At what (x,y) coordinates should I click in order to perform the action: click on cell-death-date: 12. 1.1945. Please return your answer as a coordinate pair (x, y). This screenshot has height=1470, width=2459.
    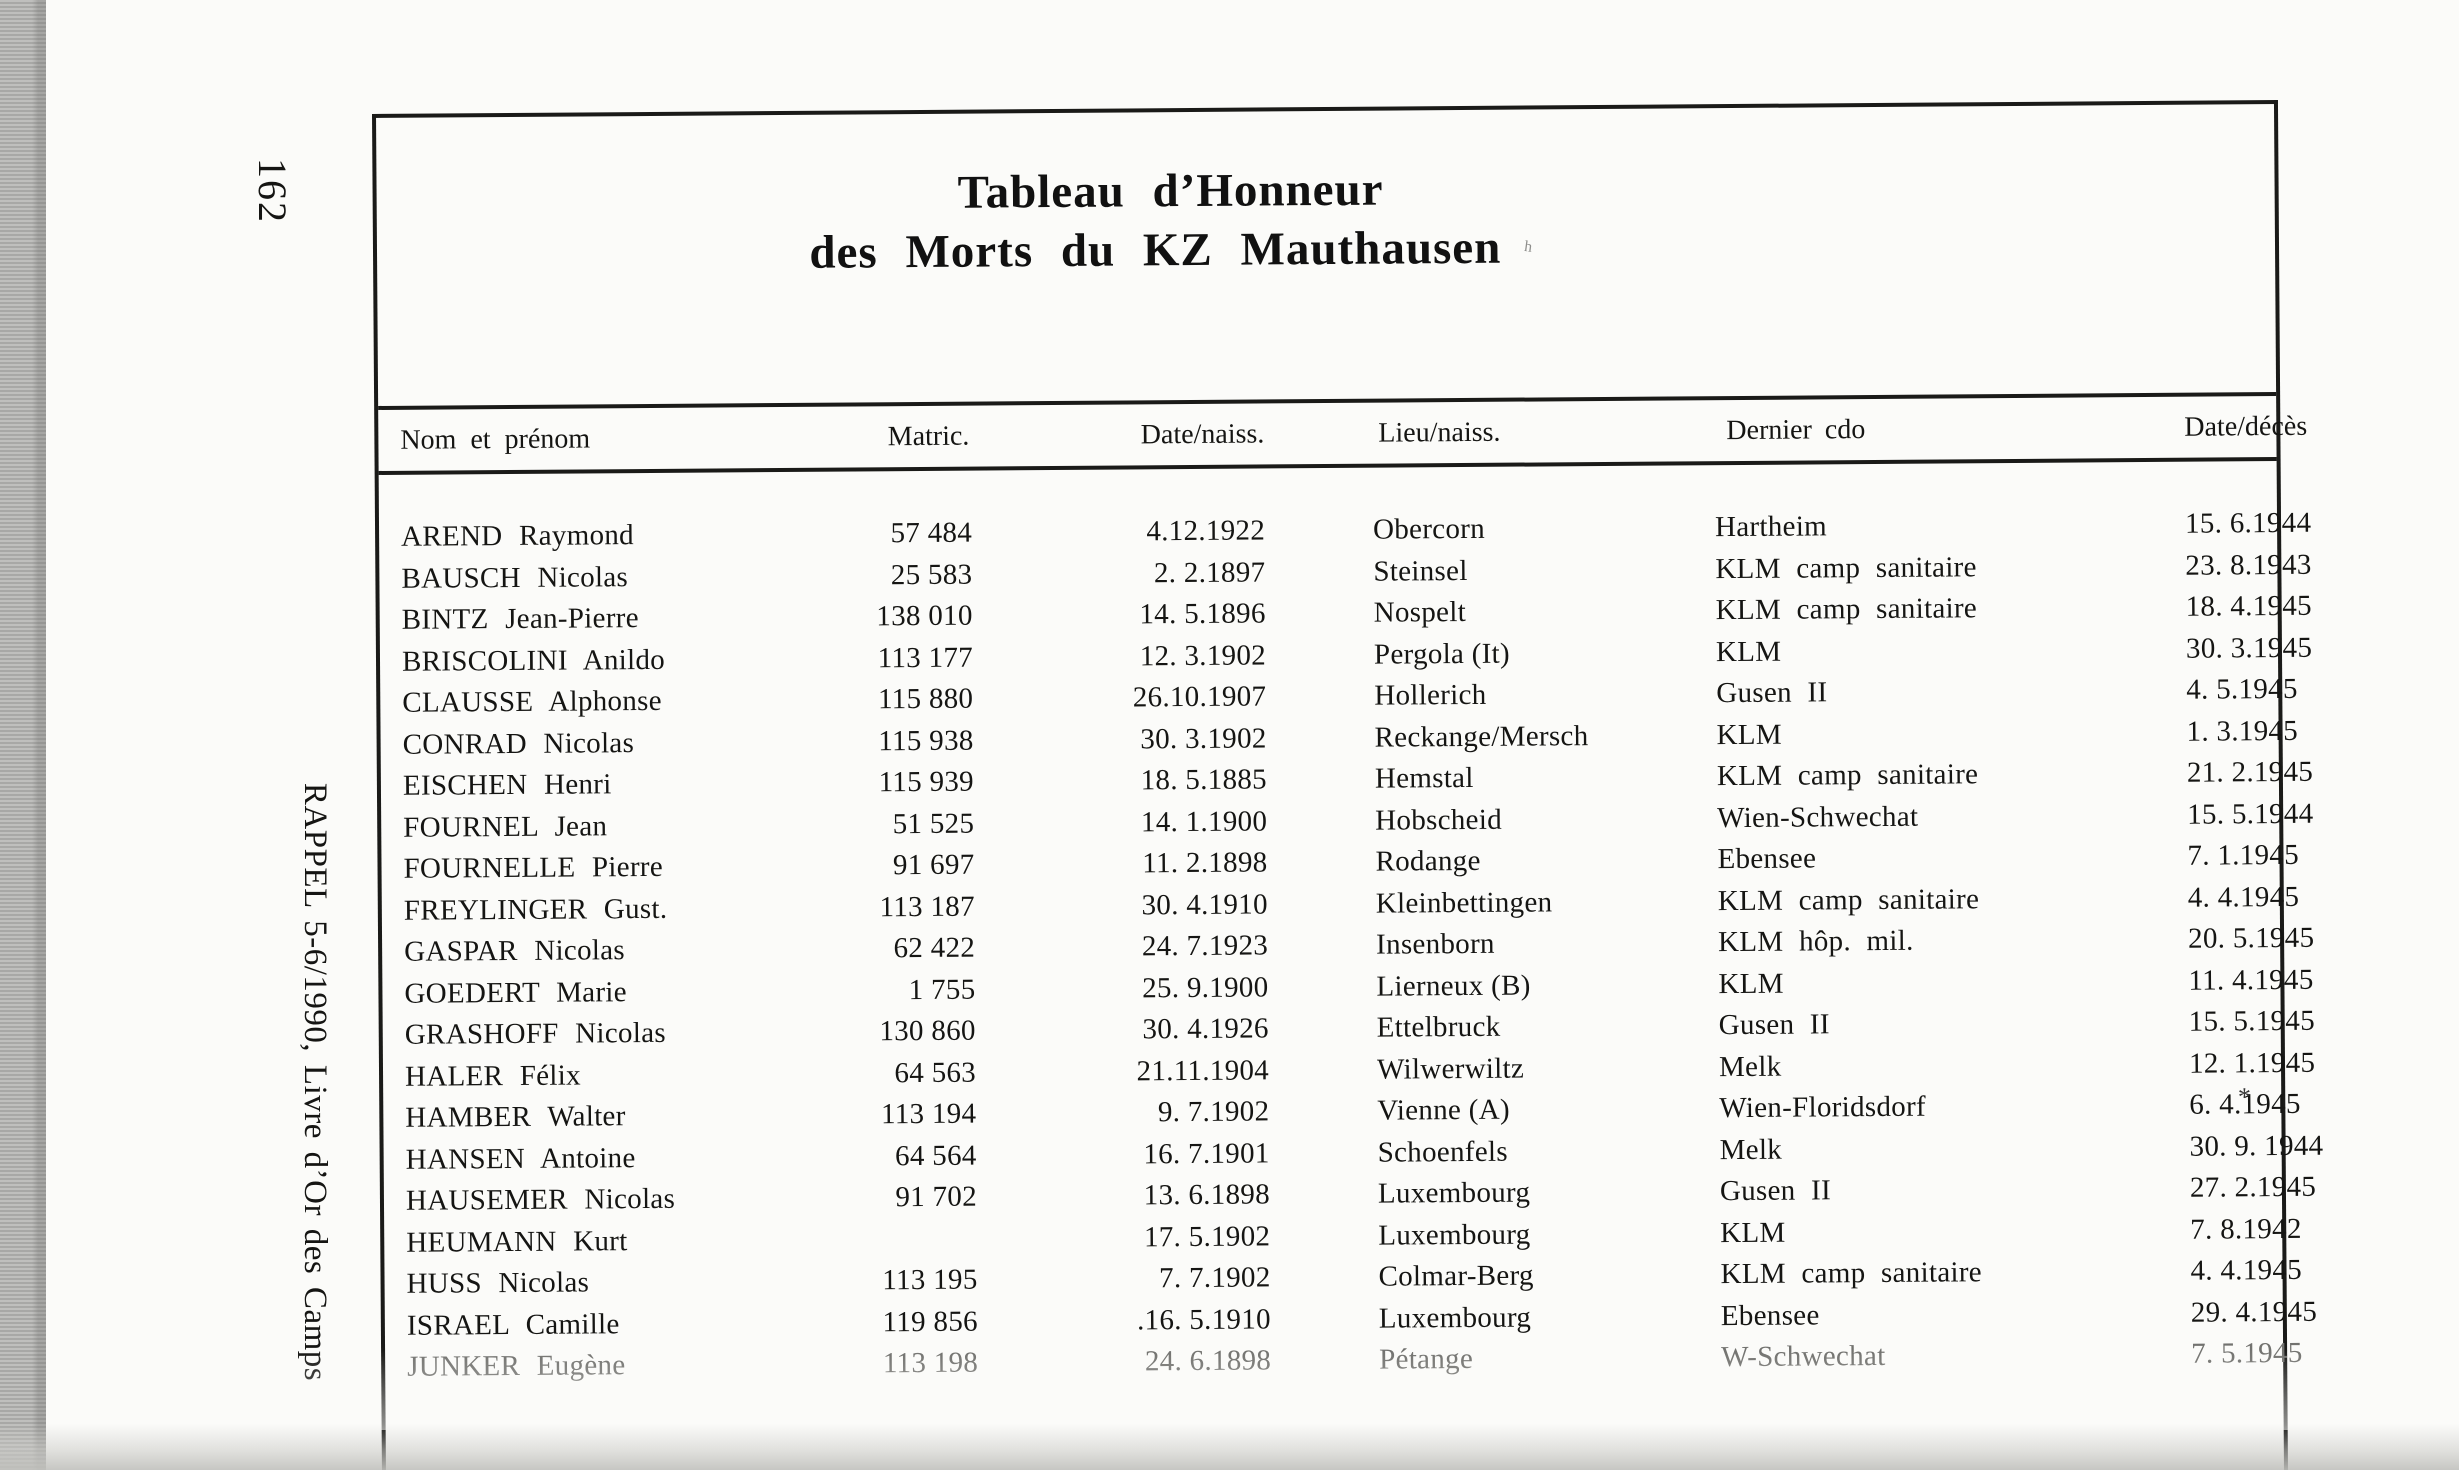
    Looking at the image, I should click on (2252, 1063).